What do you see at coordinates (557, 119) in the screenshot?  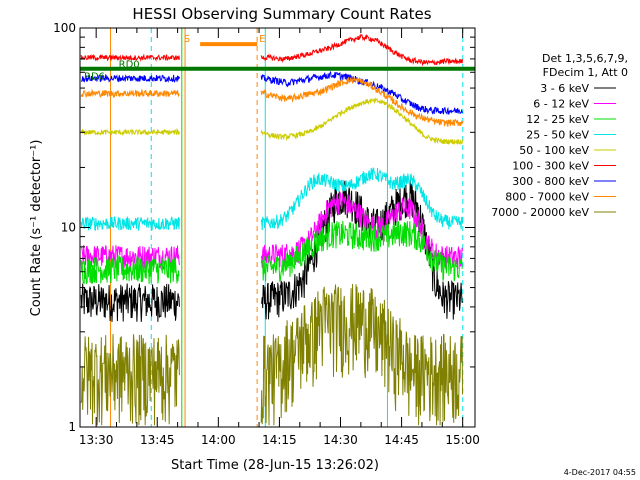 I see `legend-label-3: 12 - 25 keV` at bounding box center [557, 119].